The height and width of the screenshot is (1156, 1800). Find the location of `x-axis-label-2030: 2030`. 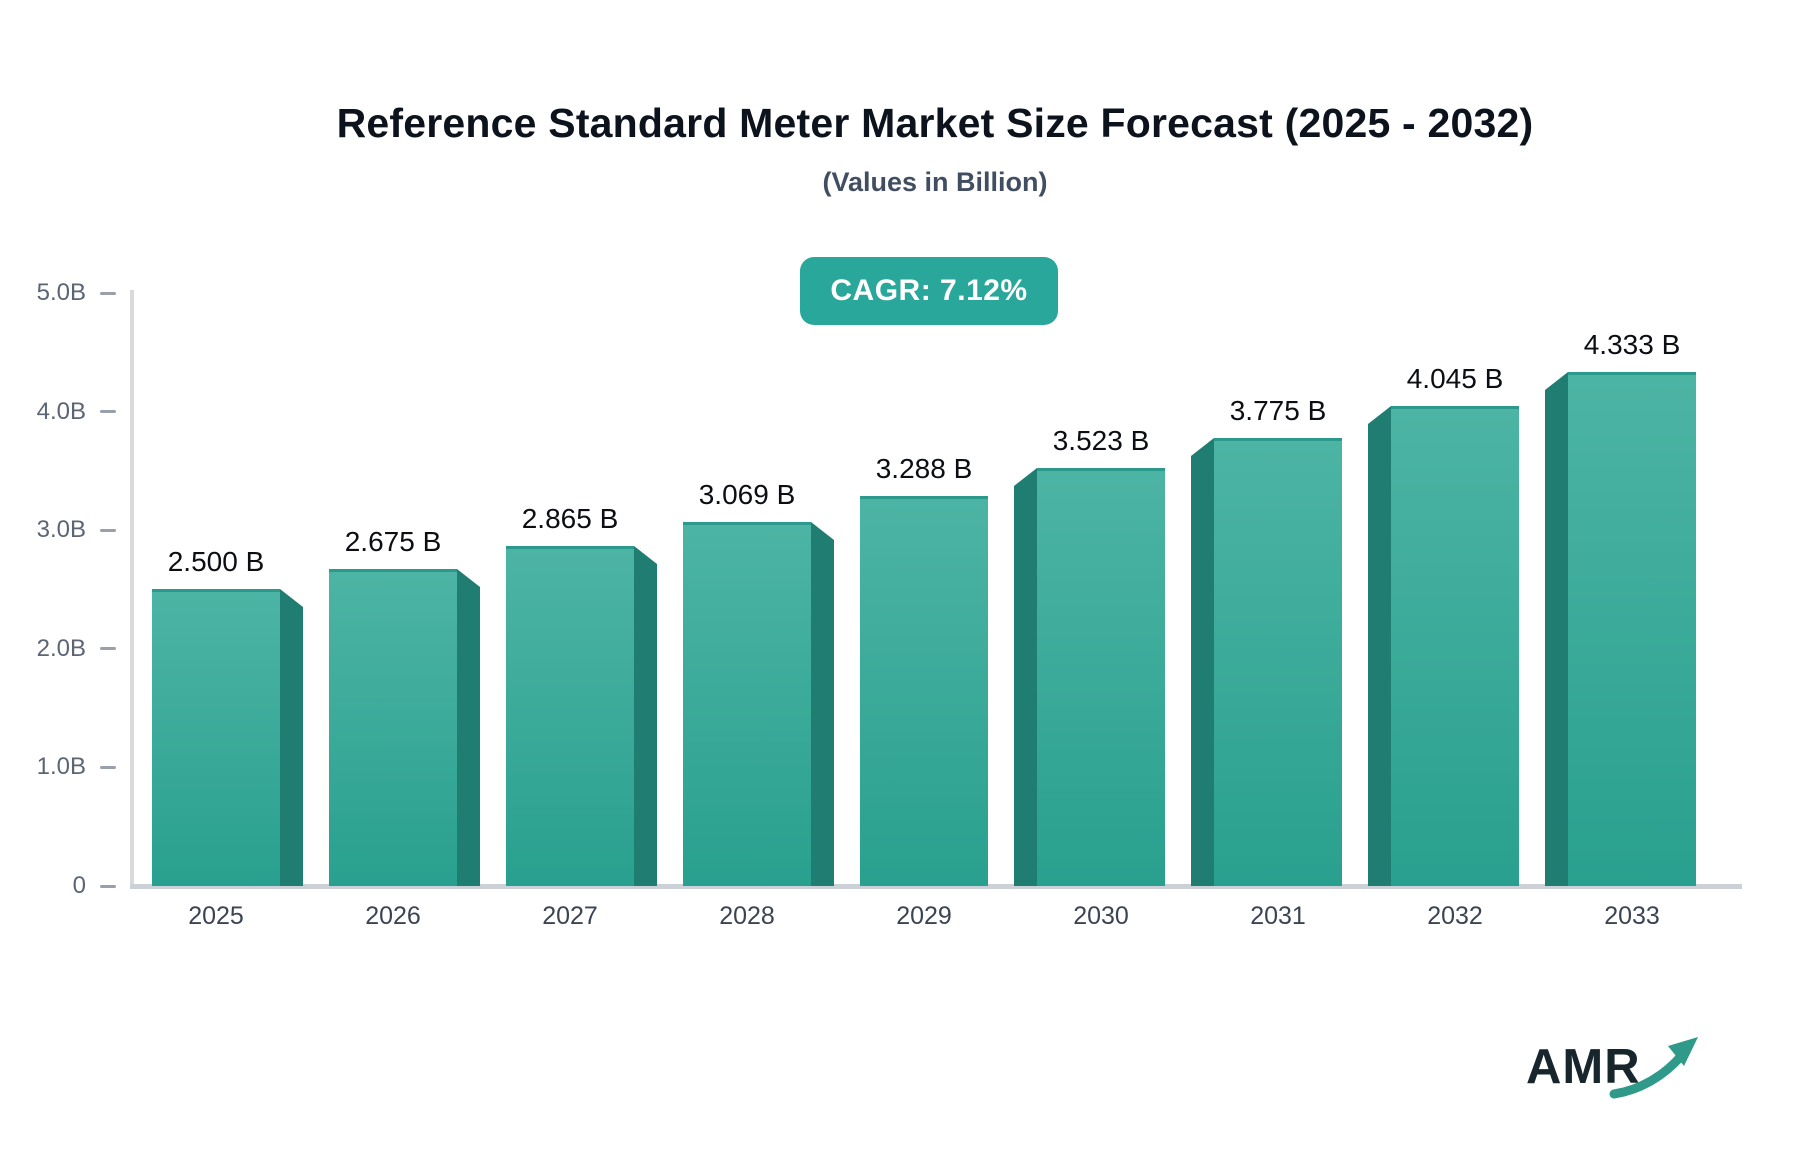

x-axis-label-2030: 2030 is located at coordinates (1101, 916).